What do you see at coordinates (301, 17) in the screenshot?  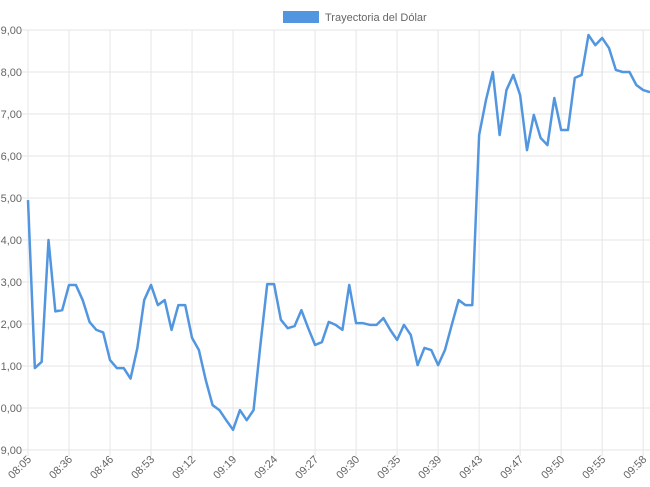 I see `legend-swatch` at bounding box center [301, 17].